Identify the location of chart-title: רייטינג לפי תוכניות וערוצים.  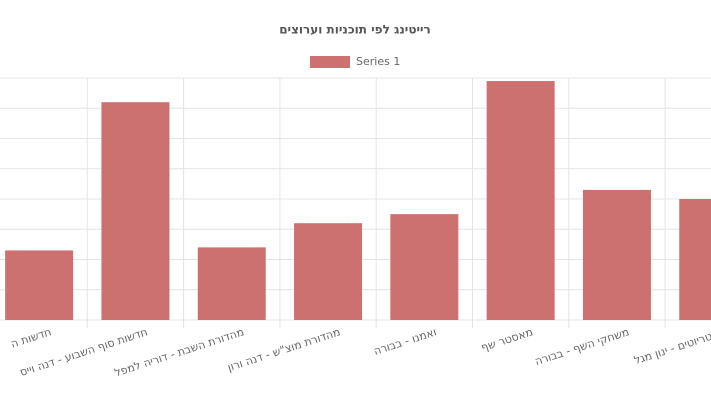
(355, 30).